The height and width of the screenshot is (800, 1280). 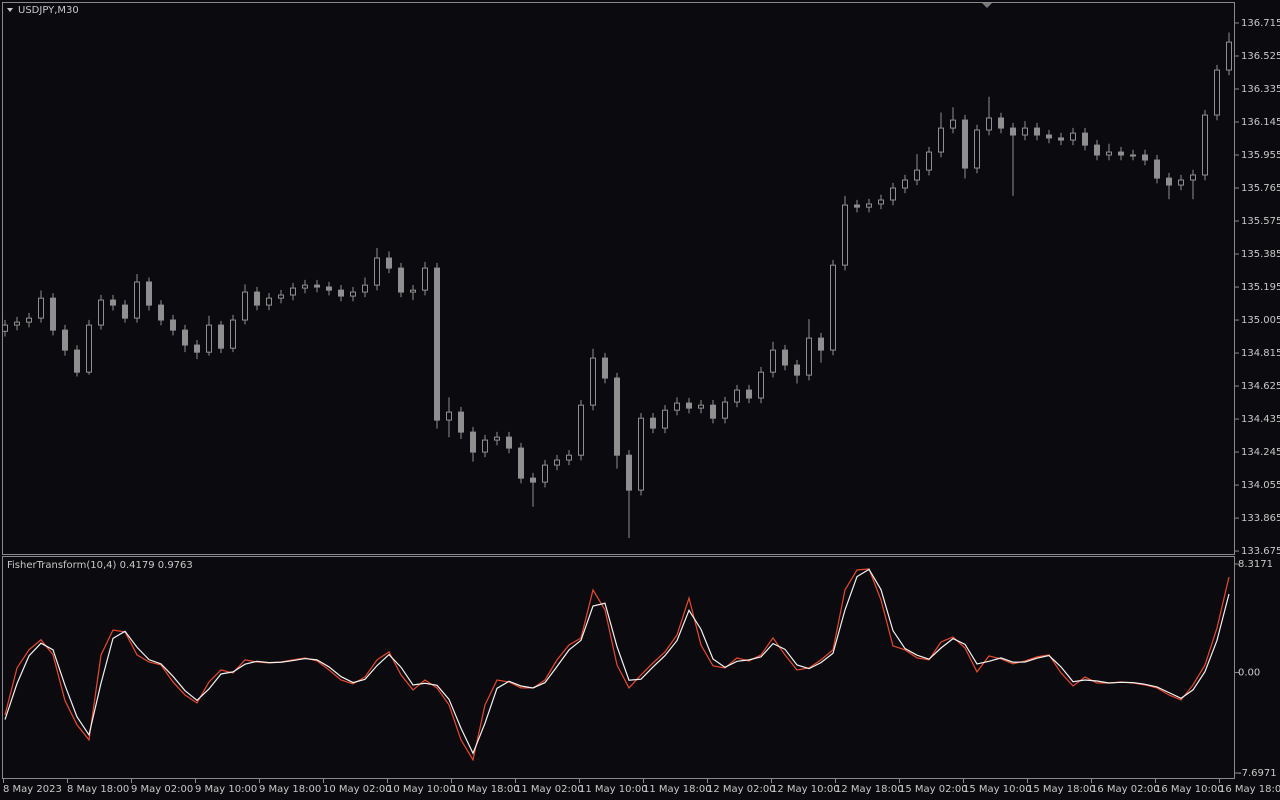 I want to click on x-tick-label: 16 May 02:00, so click(x=1125, y=789).